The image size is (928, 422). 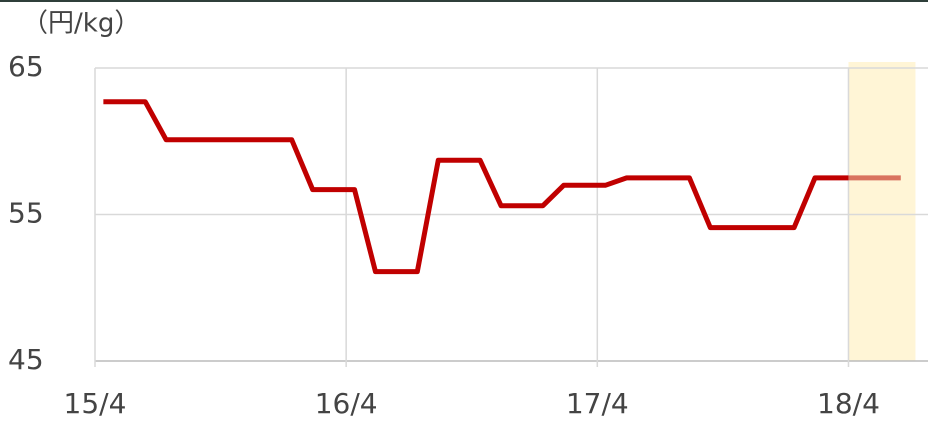 I want to click on x-tick-label: 18/4, so click(x=848, y=403).